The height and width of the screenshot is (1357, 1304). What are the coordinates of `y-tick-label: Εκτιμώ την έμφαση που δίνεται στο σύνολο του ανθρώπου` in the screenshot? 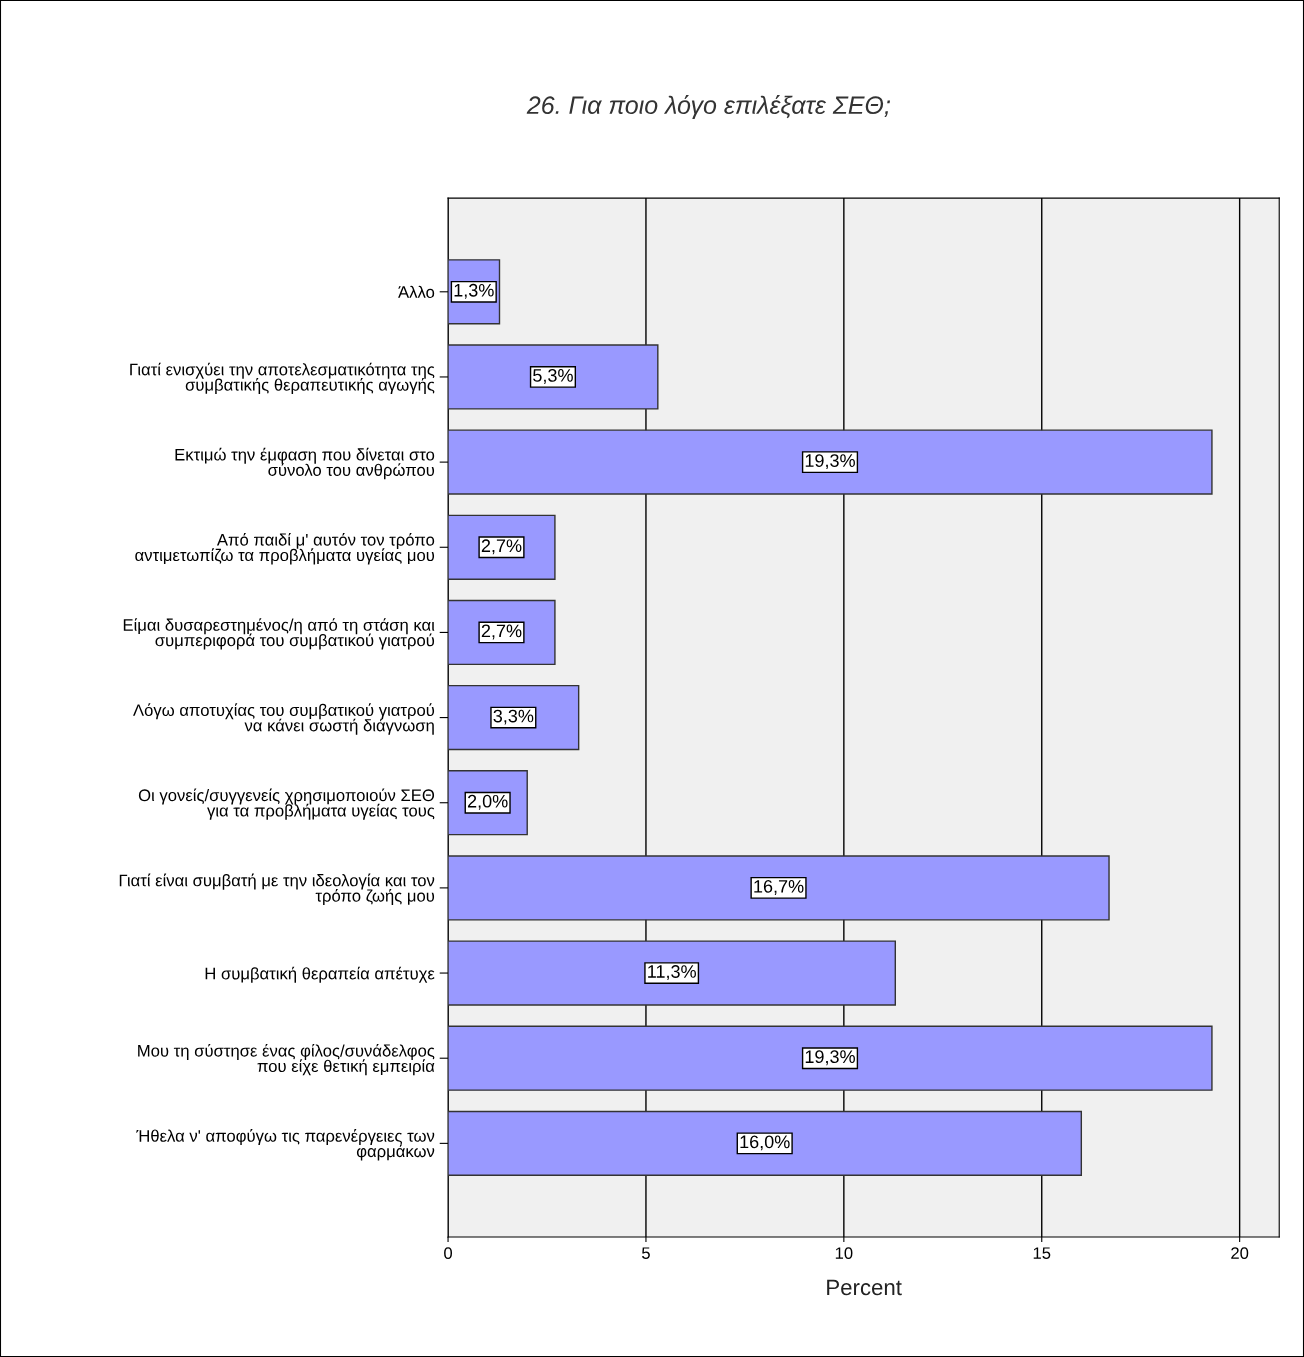 It's located at (305, 463).